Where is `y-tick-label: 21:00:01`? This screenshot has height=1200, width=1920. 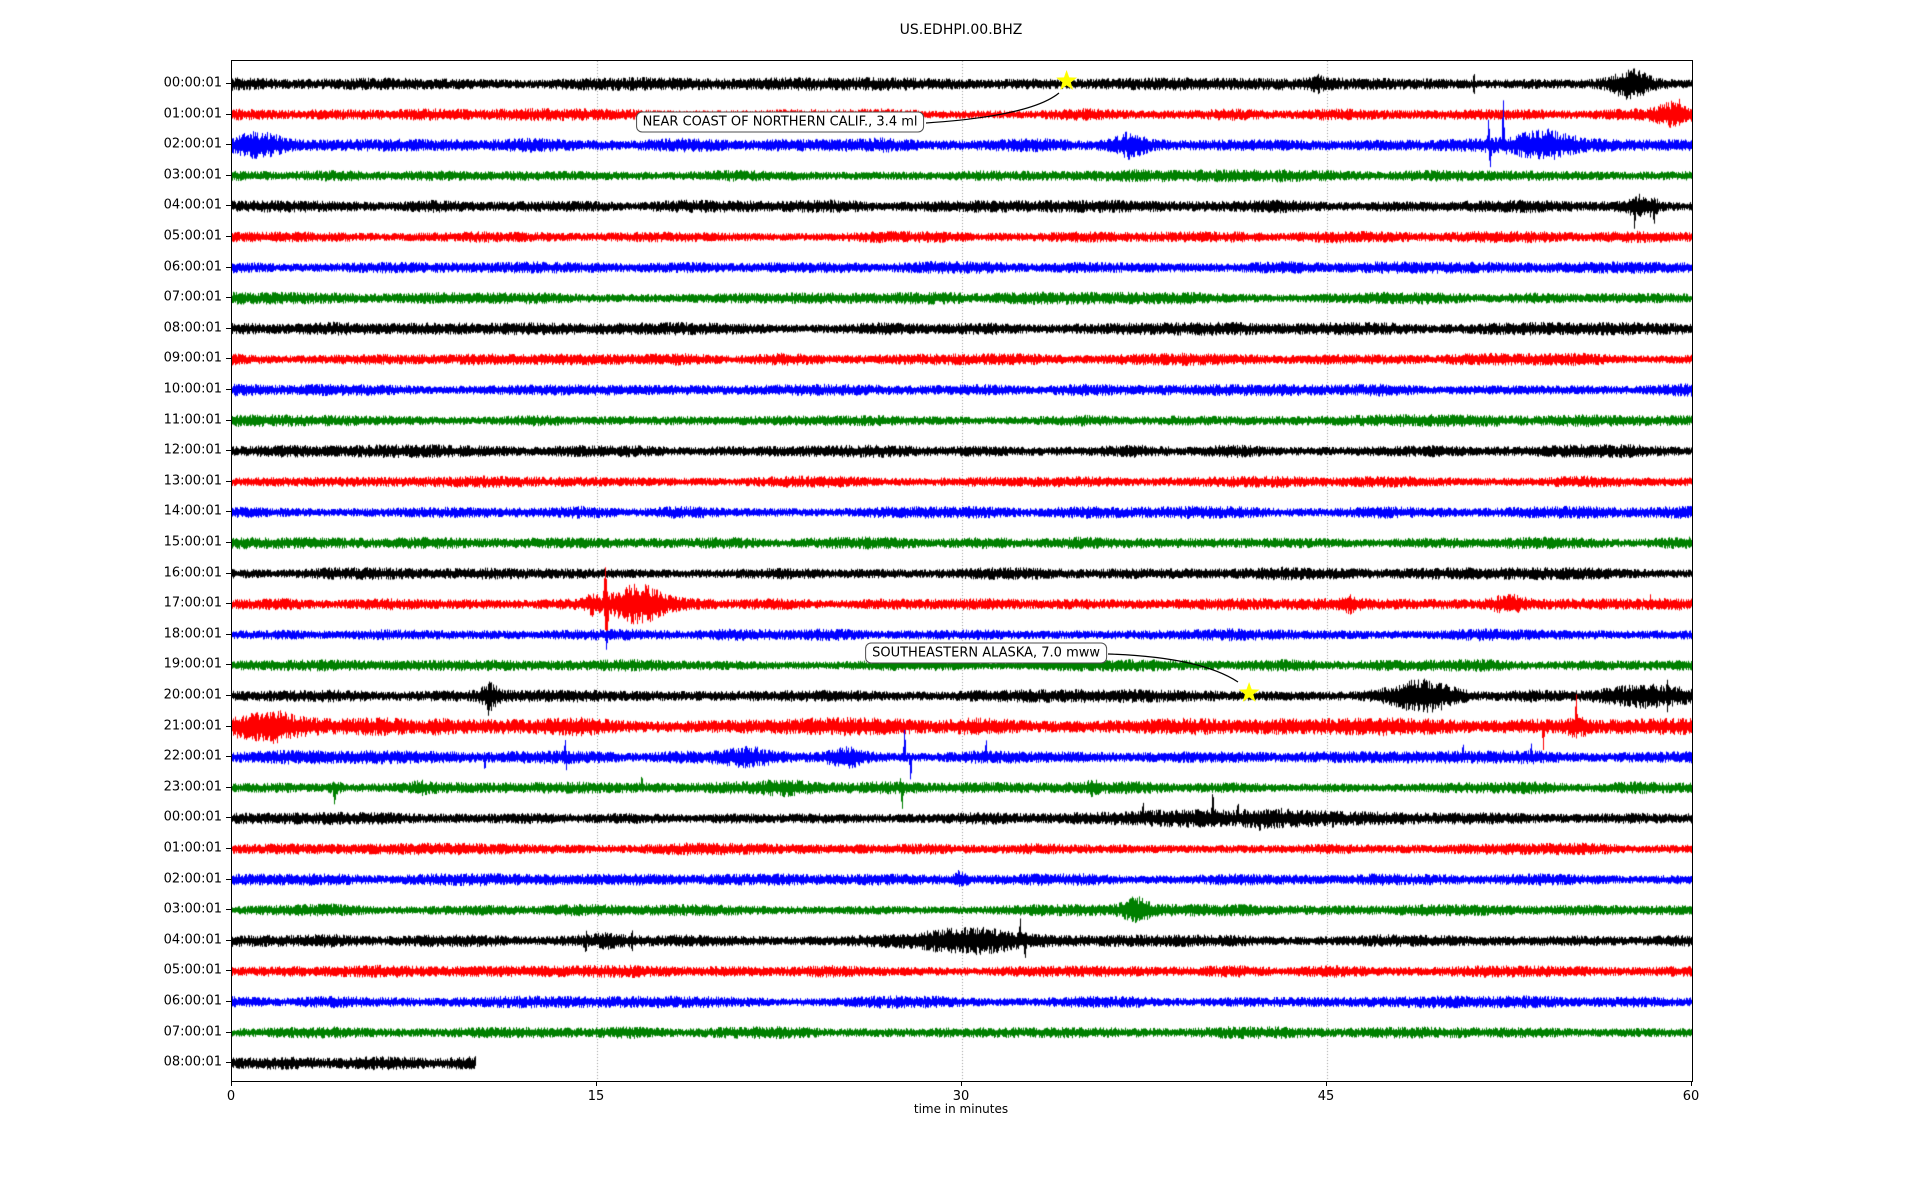 y-tick-label: 21:00:01 is located at coordinates (192, 726).